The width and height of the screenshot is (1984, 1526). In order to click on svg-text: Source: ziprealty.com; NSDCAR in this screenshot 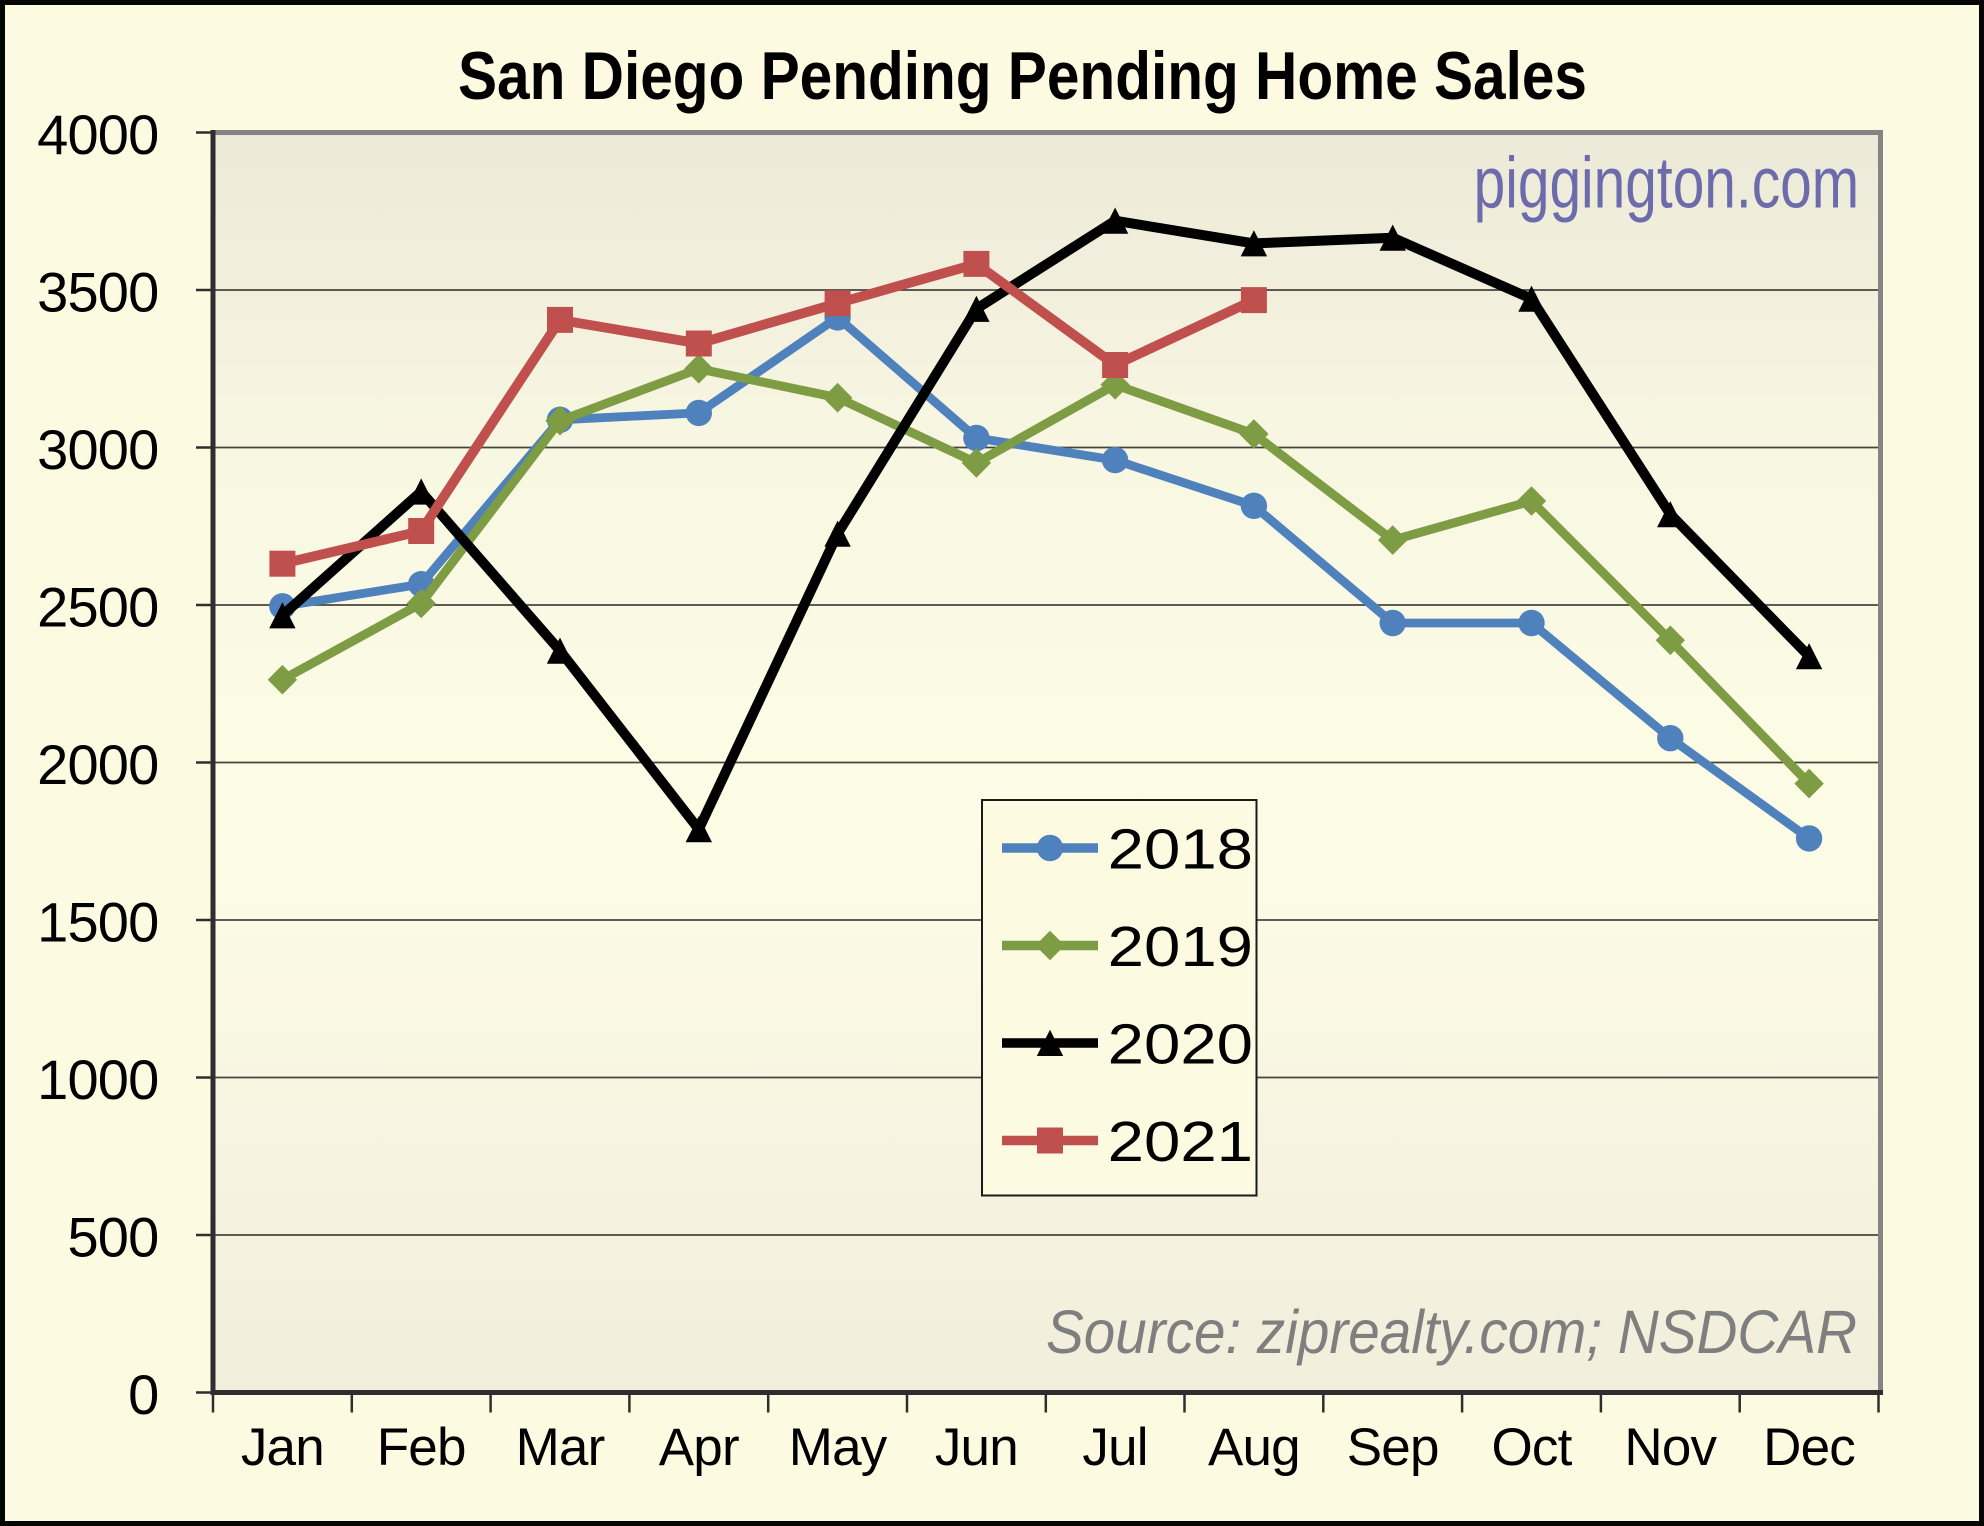, I will do `click(1451, 1332)`.